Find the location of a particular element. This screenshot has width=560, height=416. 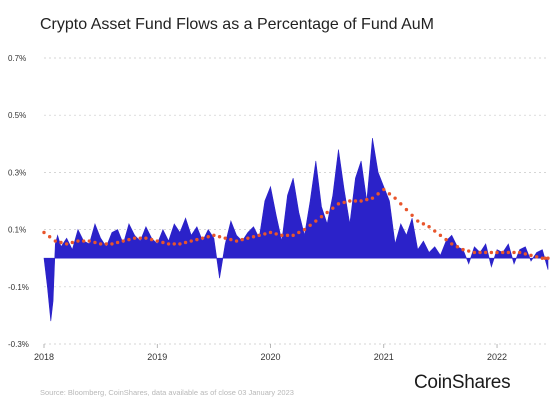

x-tick-label: 2020 is located at coordinates (271, 357).